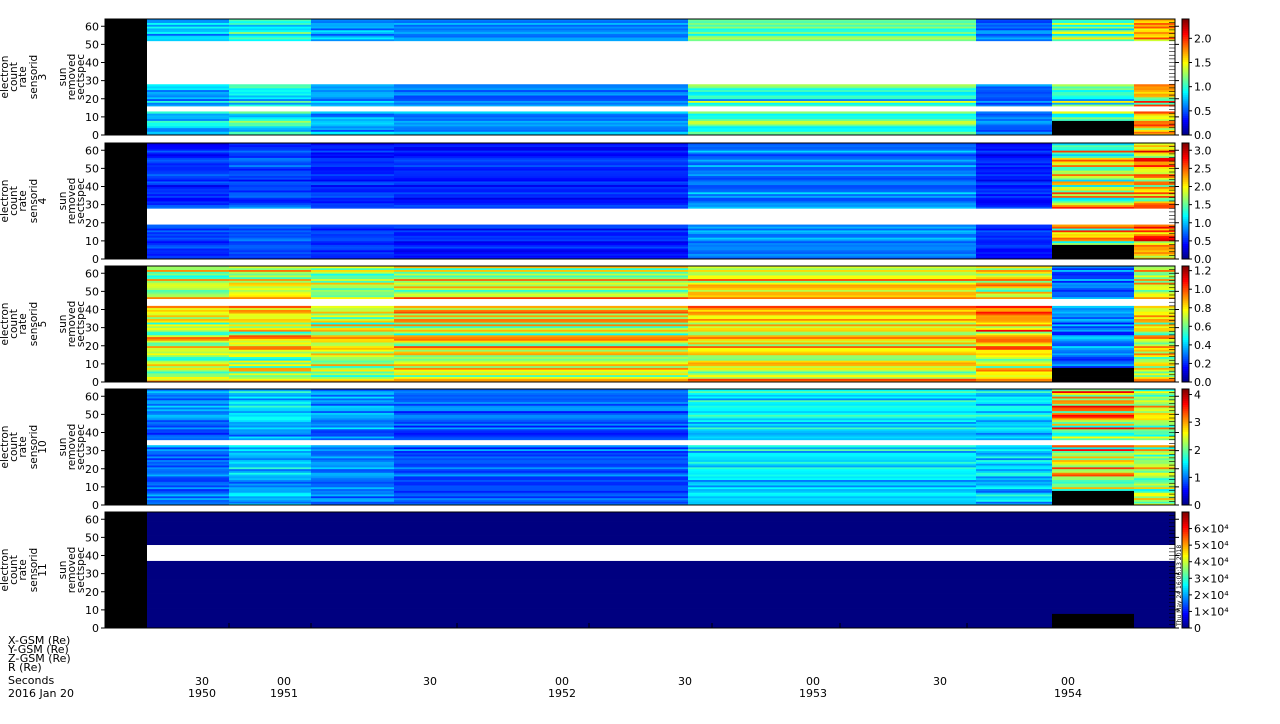 This screenshot has width=1280, height=724. What do you see at coordinates (813, 681) in the screenshot?
I see `x-tick-label: 00` at bounding box center [813, 681].